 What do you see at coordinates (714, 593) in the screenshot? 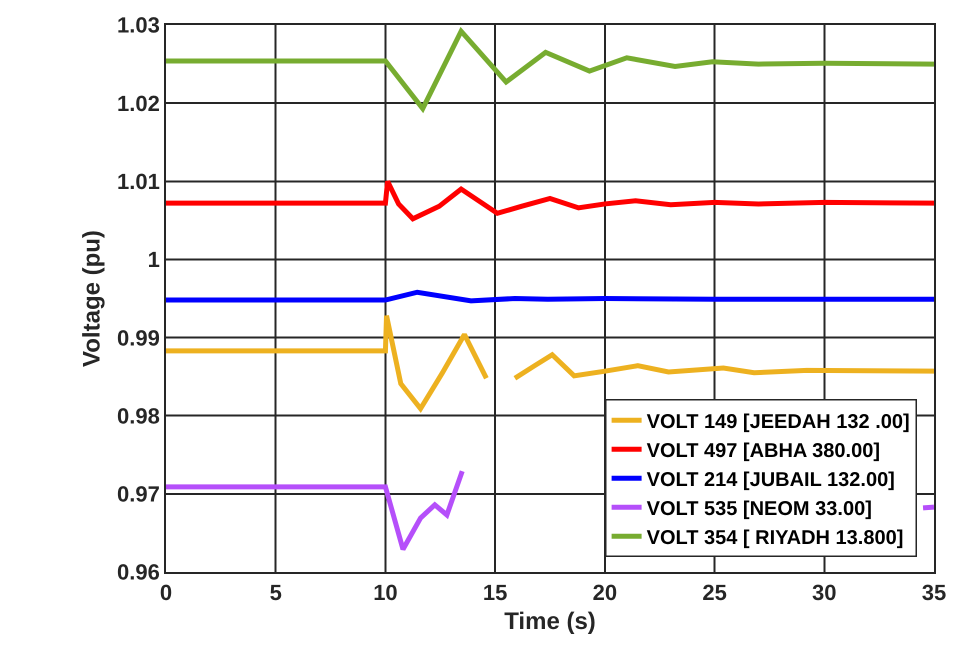
I see `x-tick-label: 25` at bounding box center [714, 593].